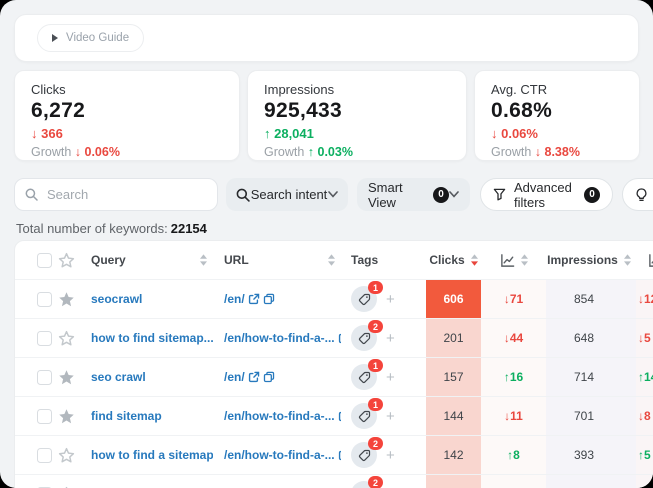 Image resolution: width=653 pixels, height=488 pixels. I want to click on impressions-change: ↓8, so click(644, 416).